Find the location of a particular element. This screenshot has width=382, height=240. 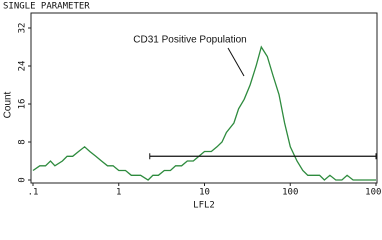

x-tick-label: 100 is located at coordinates (290, 193).